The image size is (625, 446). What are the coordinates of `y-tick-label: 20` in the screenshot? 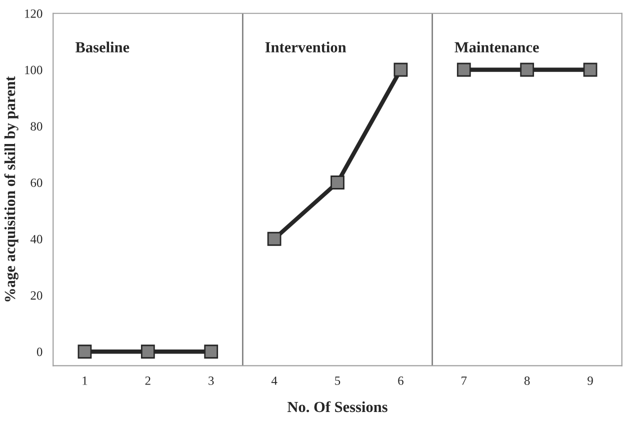 It's located at (36, 295).